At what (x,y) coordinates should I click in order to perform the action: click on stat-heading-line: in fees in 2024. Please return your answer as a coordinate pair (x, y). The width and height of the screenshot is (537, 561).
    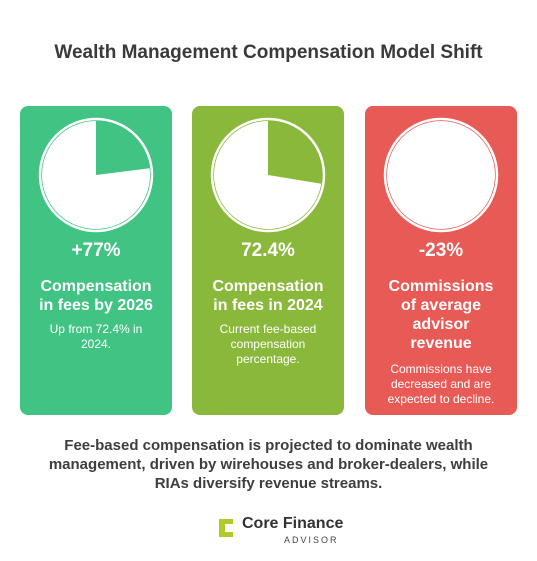
    Looking at the image, I should click on (268, 305).